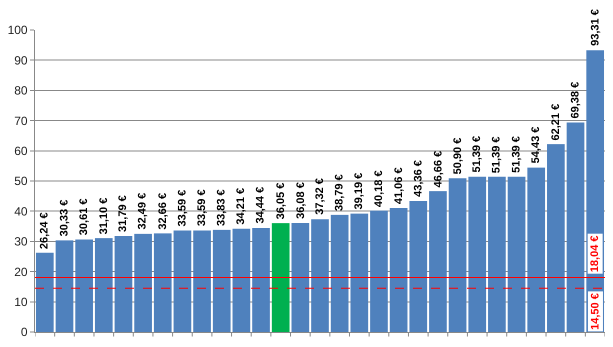  Describe the element at coordinates (595, 311) in the screenshot. I see `ref-line-label: 14,50 €` at that location.